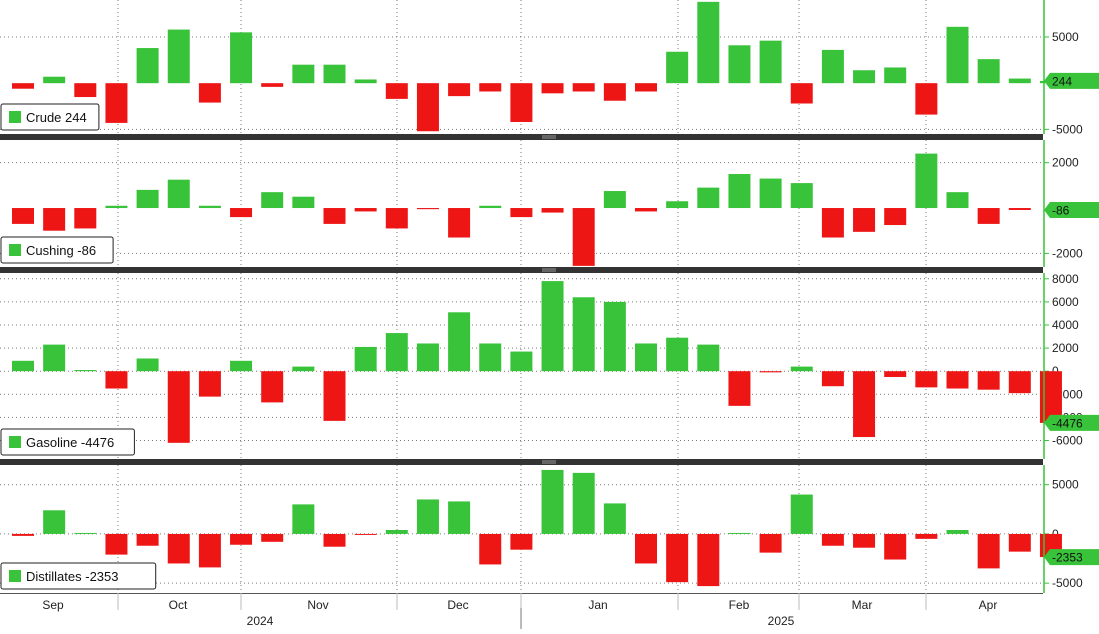 Image resolution: width=1099 pixels, height=634 pixels. Describe the element at coordinates (1061, 210) in the screenshot. I see `last-value-label: -86` at that location.